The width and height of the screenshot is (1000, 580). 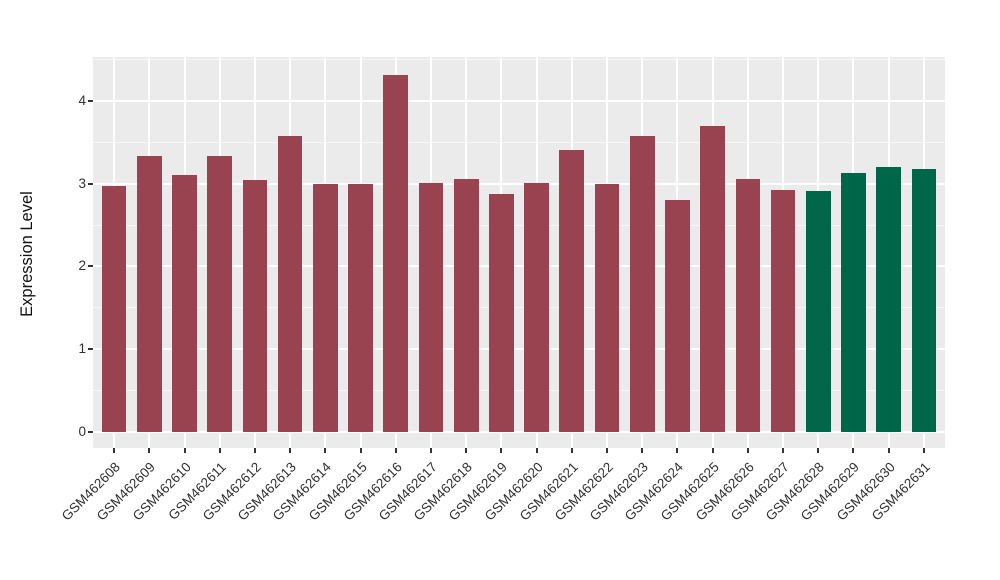 What do you see at coordinates (82, 349) in the screenshot?
I see `y-tick-label: 1` at bounding box center [82, 349].